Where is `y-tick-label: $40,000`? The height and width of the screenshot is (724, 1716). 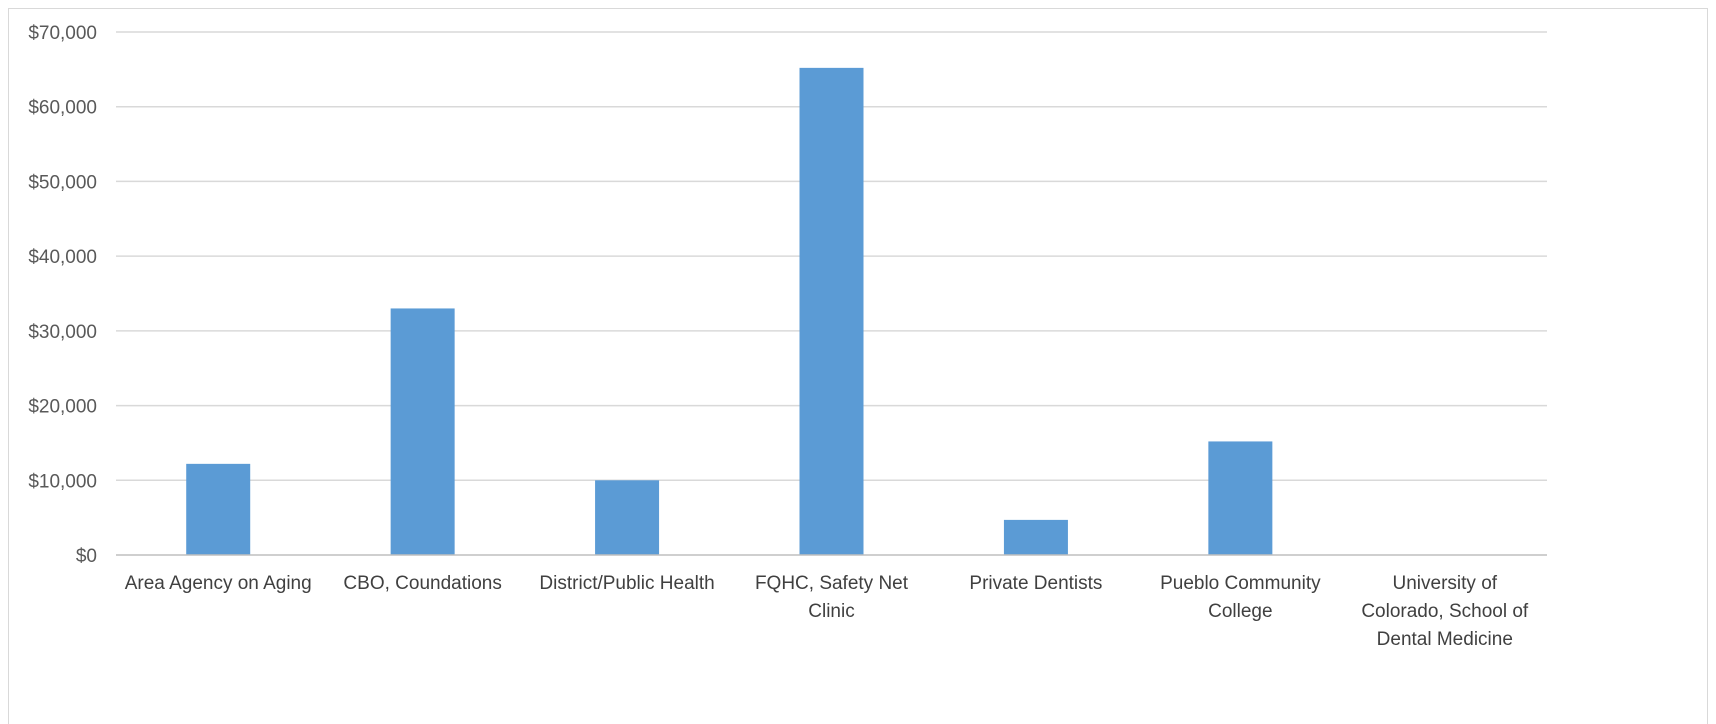
y-tick-label: $40,000 is located at coordinates (62, 257).